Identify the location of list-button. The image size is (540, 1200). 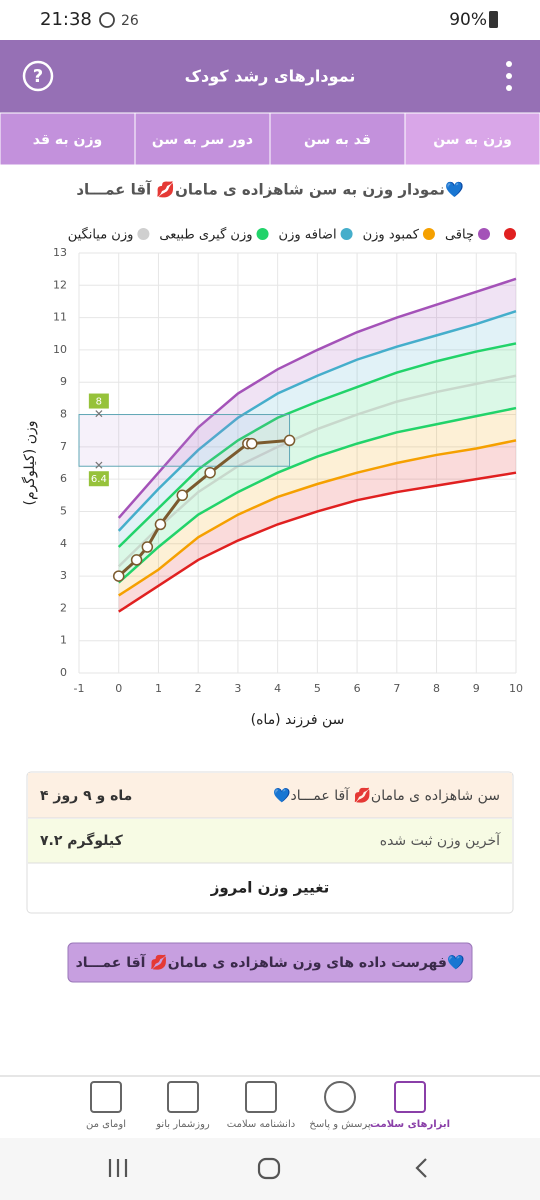
(270, 962).